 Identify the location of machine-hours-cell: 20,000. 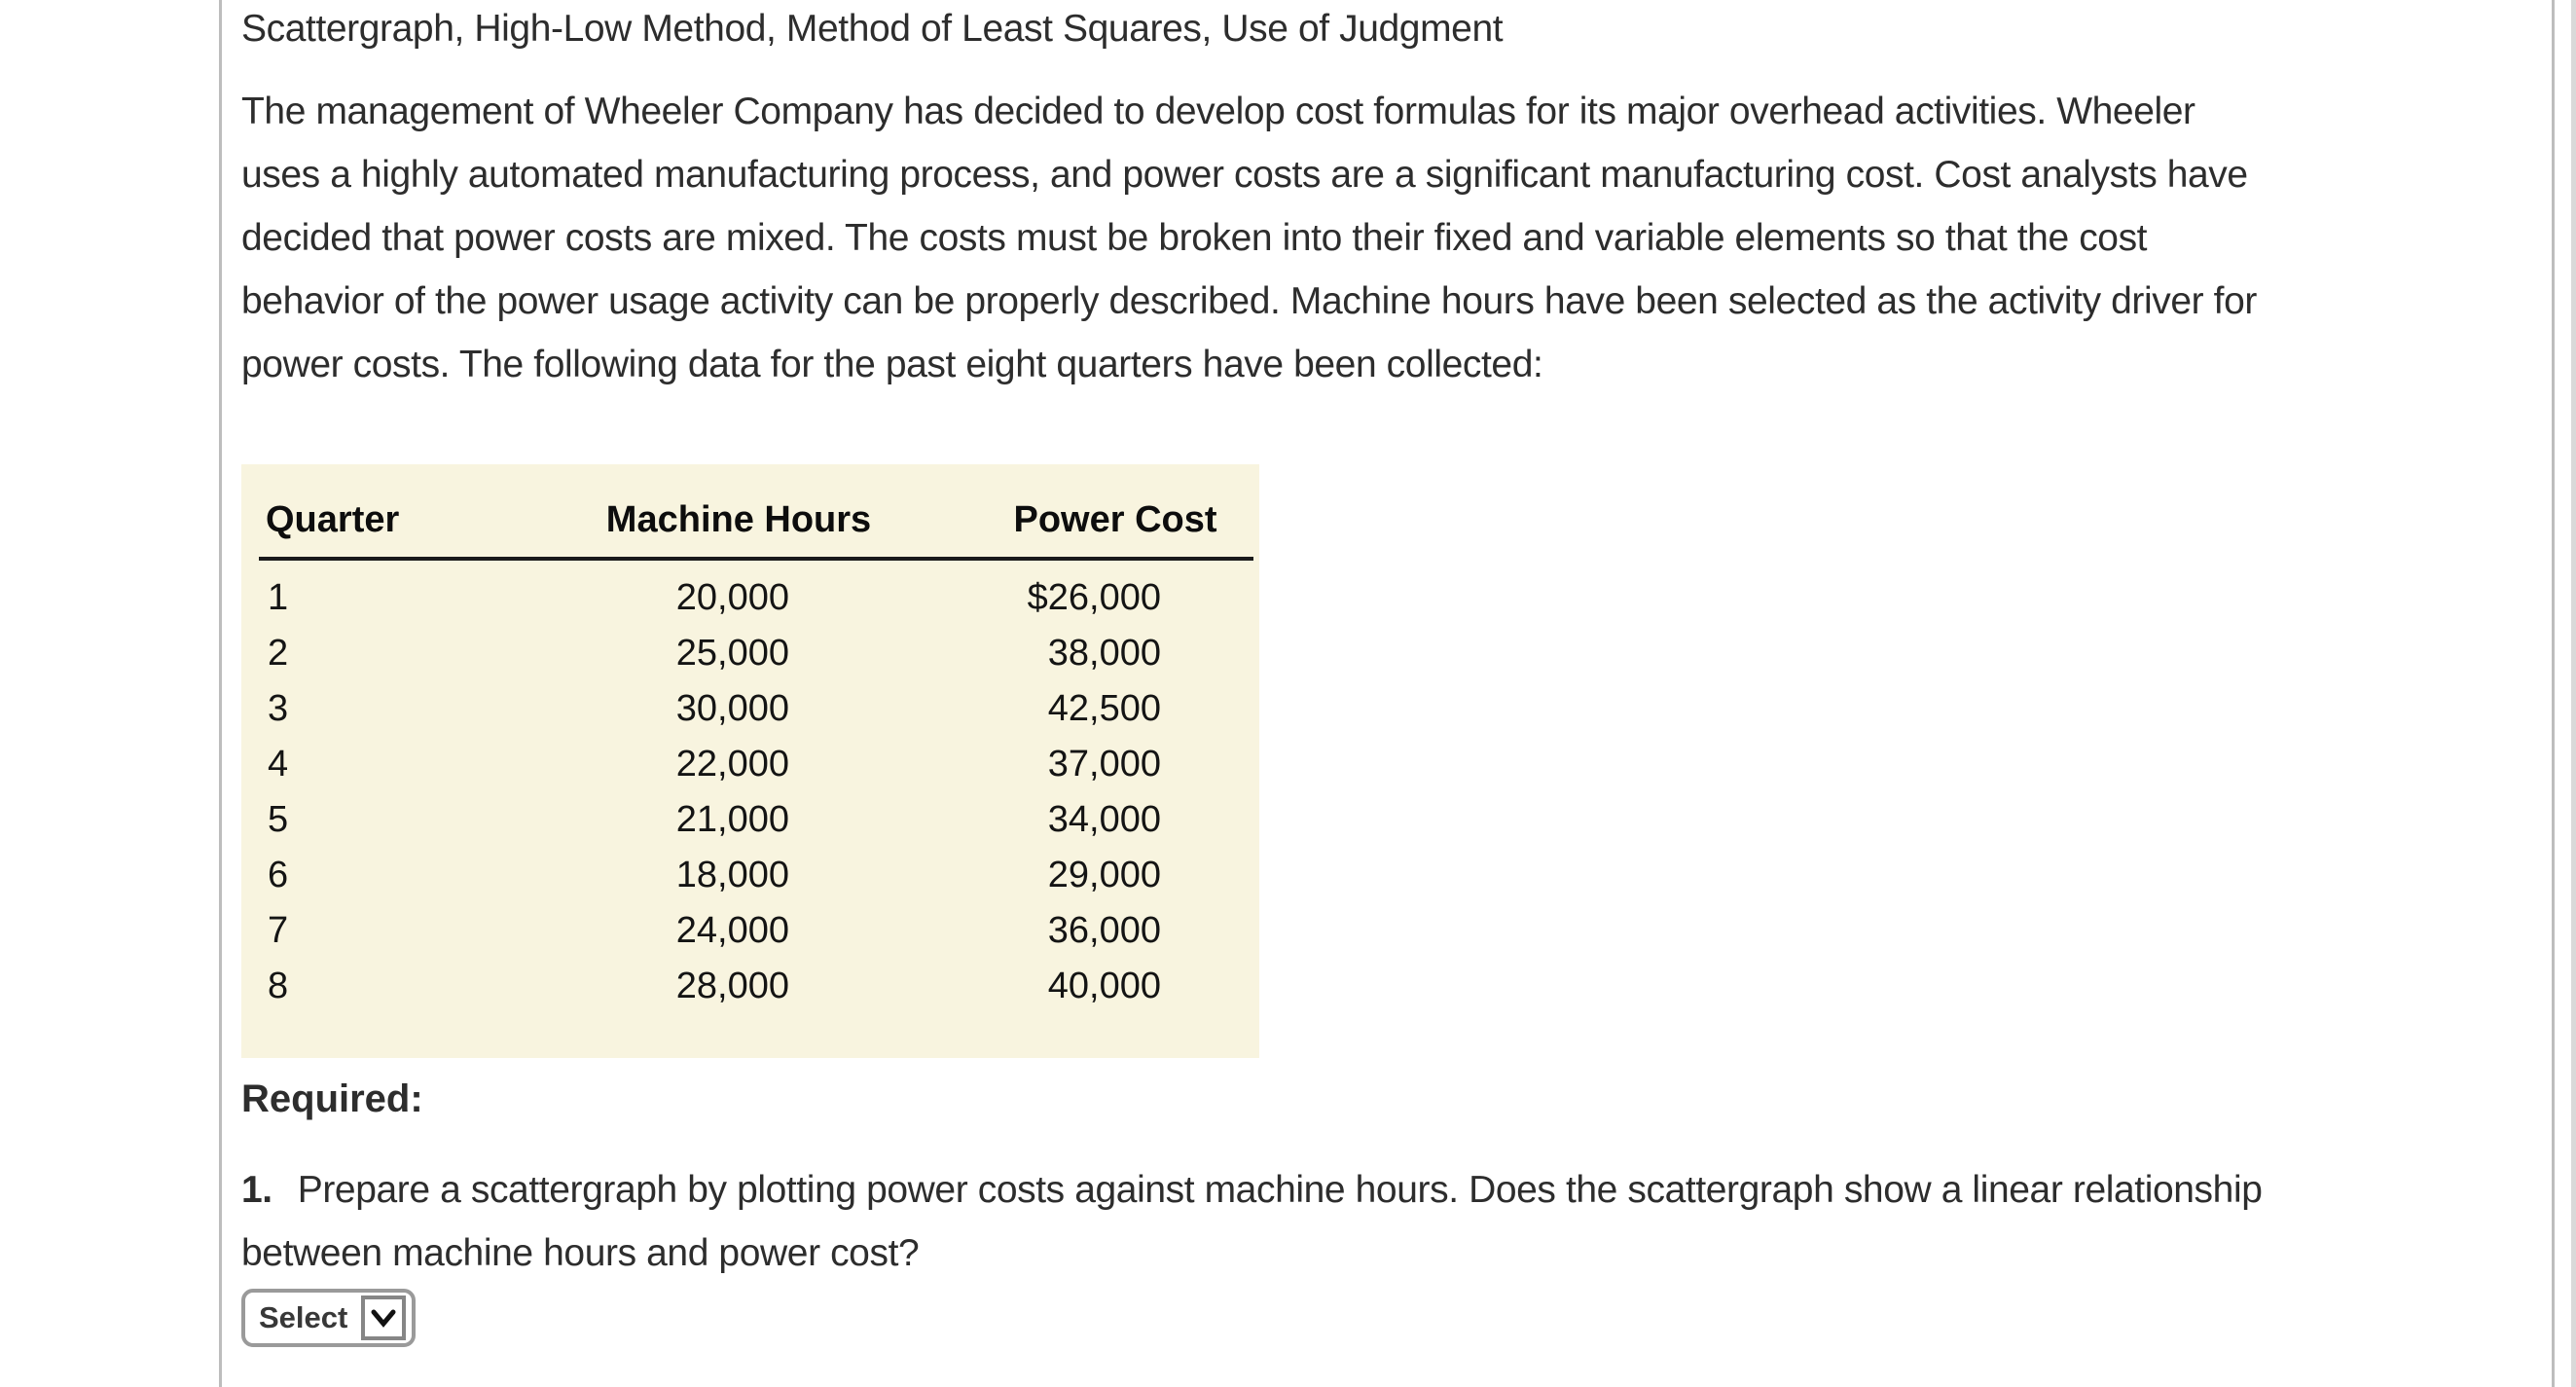
(732, 598).